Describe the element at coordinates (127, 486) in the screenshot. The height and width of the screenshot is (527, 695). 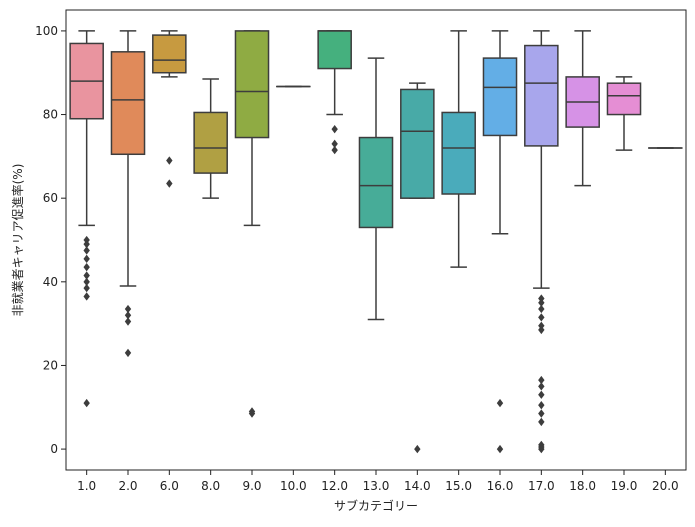
I see `x-tick-label: 2.0` at that location.